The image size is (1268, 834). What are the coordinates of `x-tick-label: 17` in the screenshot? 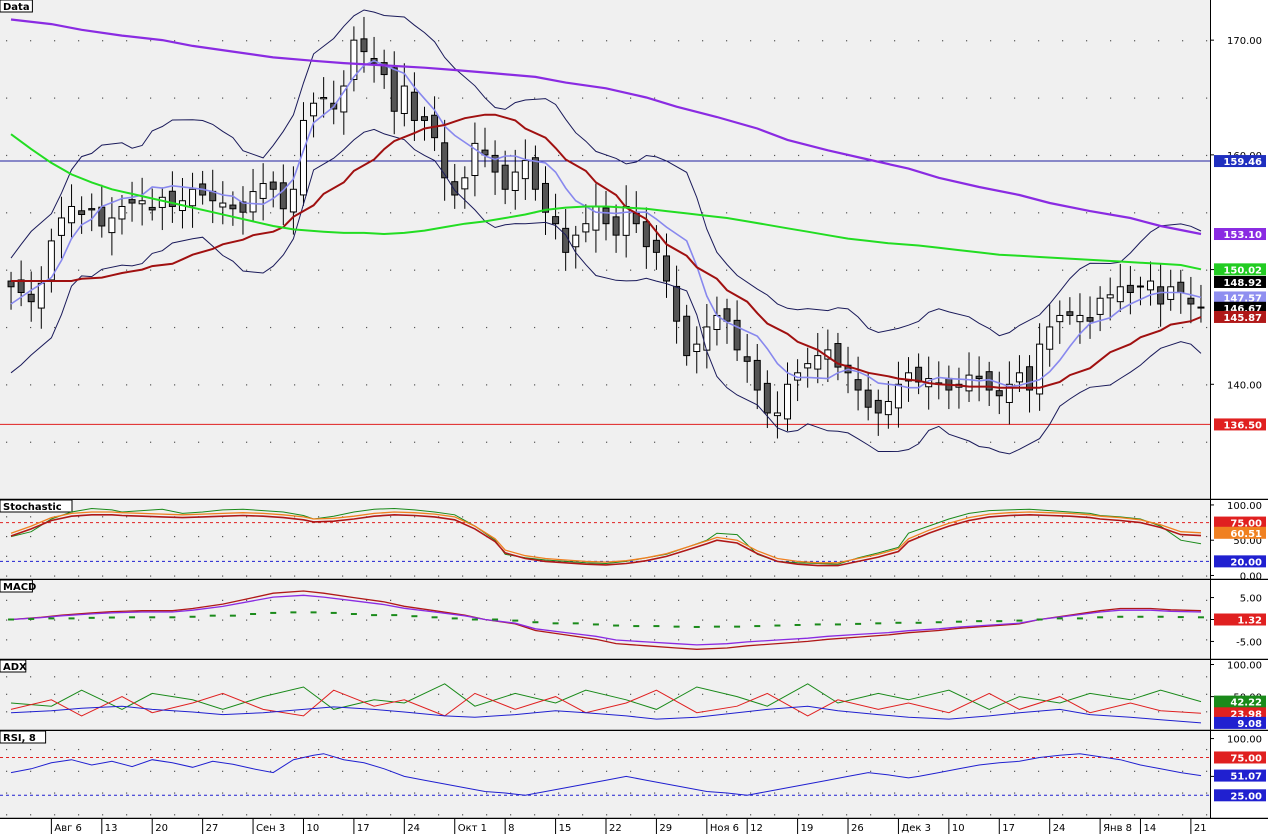 It's located at (1008, 828).